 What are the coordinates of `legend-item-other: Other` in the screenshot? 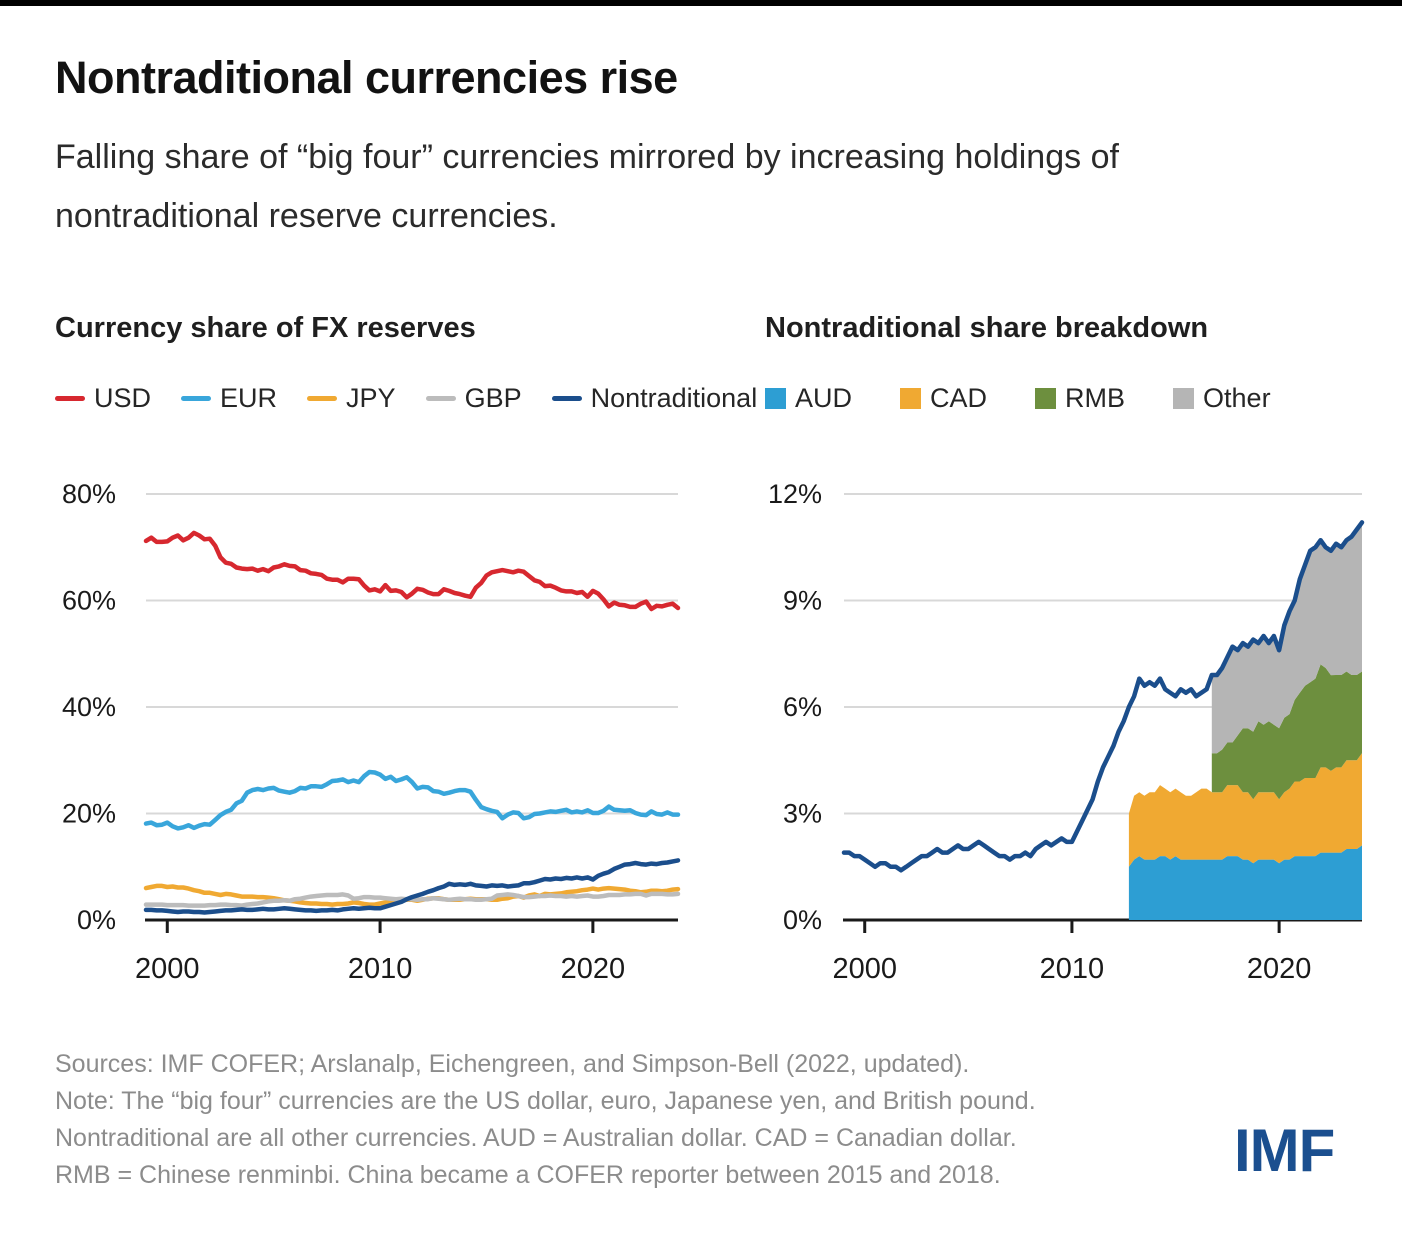 It's located at (1222, 398).